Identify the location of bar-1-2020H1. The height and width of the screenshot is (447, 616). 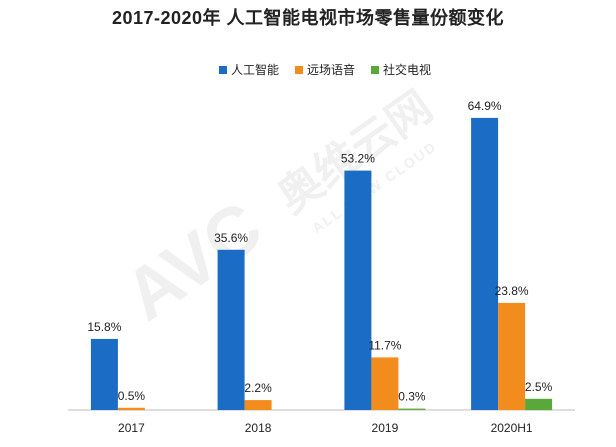
(512, 356).